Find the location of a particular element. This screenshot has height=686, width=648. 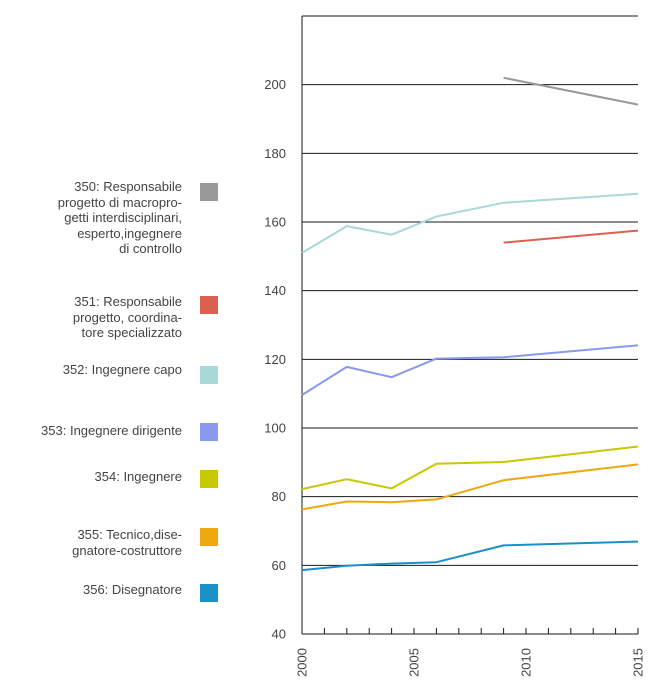

x-tick-label-2010: 2010 is located at coordinates (526, 662).